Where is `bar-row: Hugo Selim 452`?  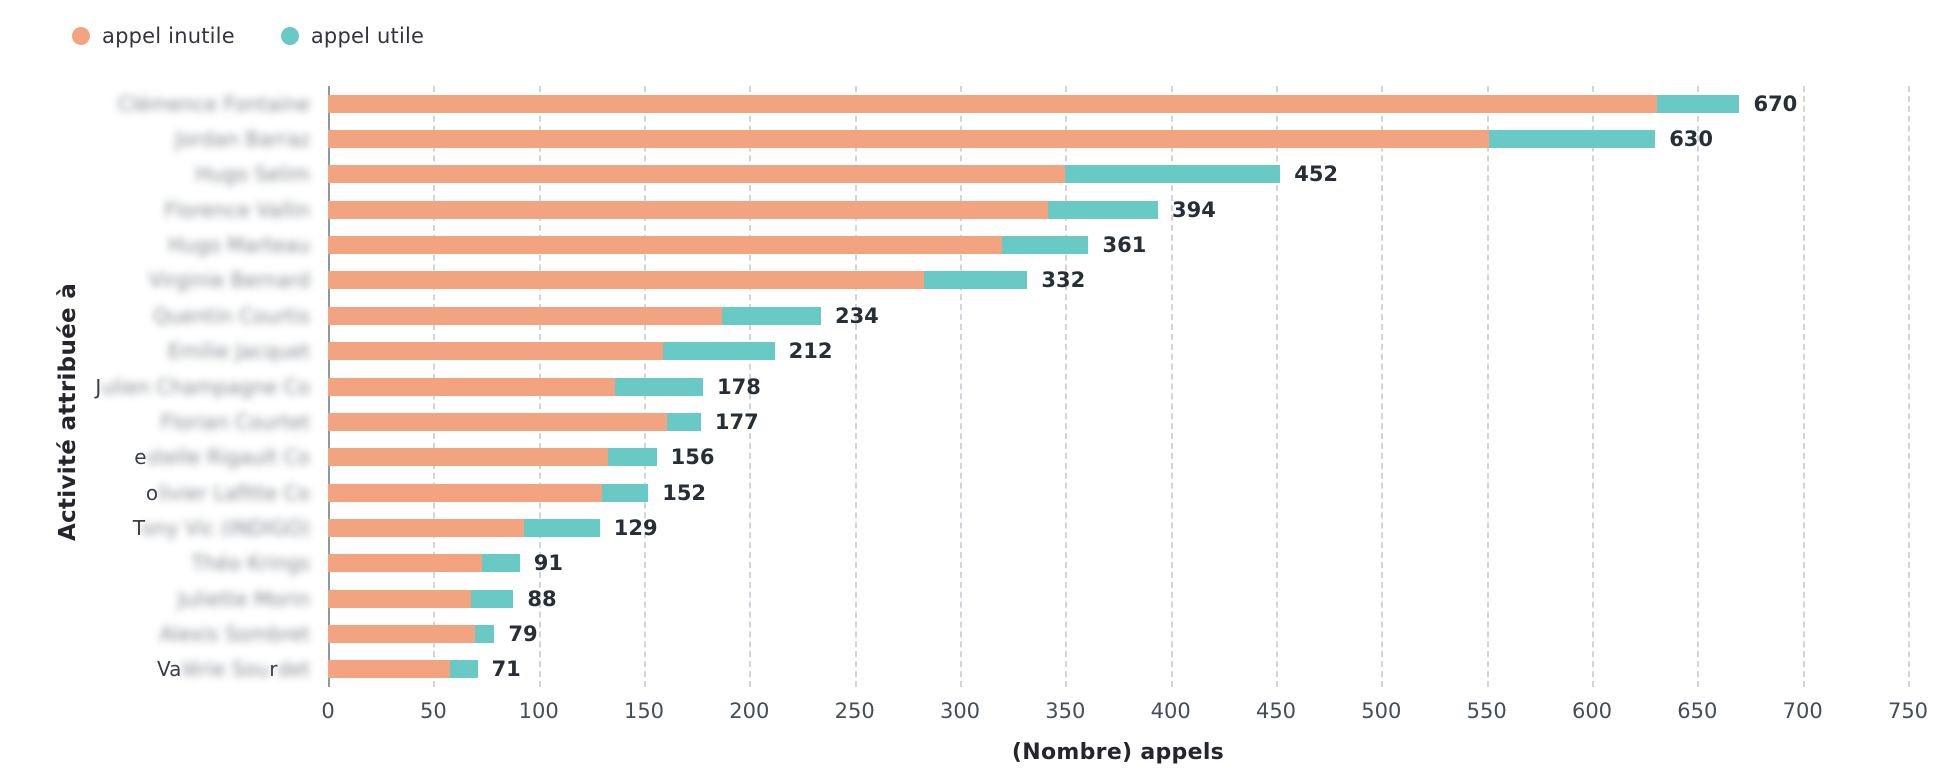 bar-row: Hugo Selim 452 is located at coordinates (766, 174).